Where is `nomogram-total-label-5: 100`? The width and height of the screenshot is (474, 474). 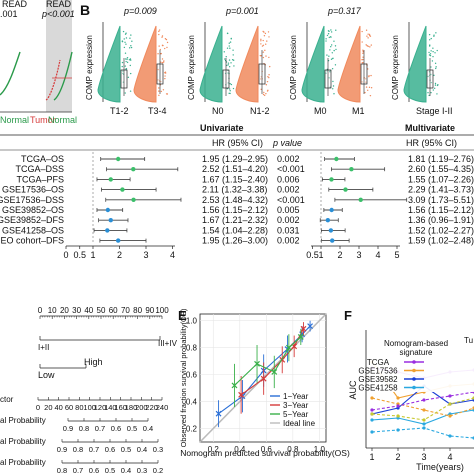 nomogram-total-label-5: 100 is located at coordinates (89, 407).